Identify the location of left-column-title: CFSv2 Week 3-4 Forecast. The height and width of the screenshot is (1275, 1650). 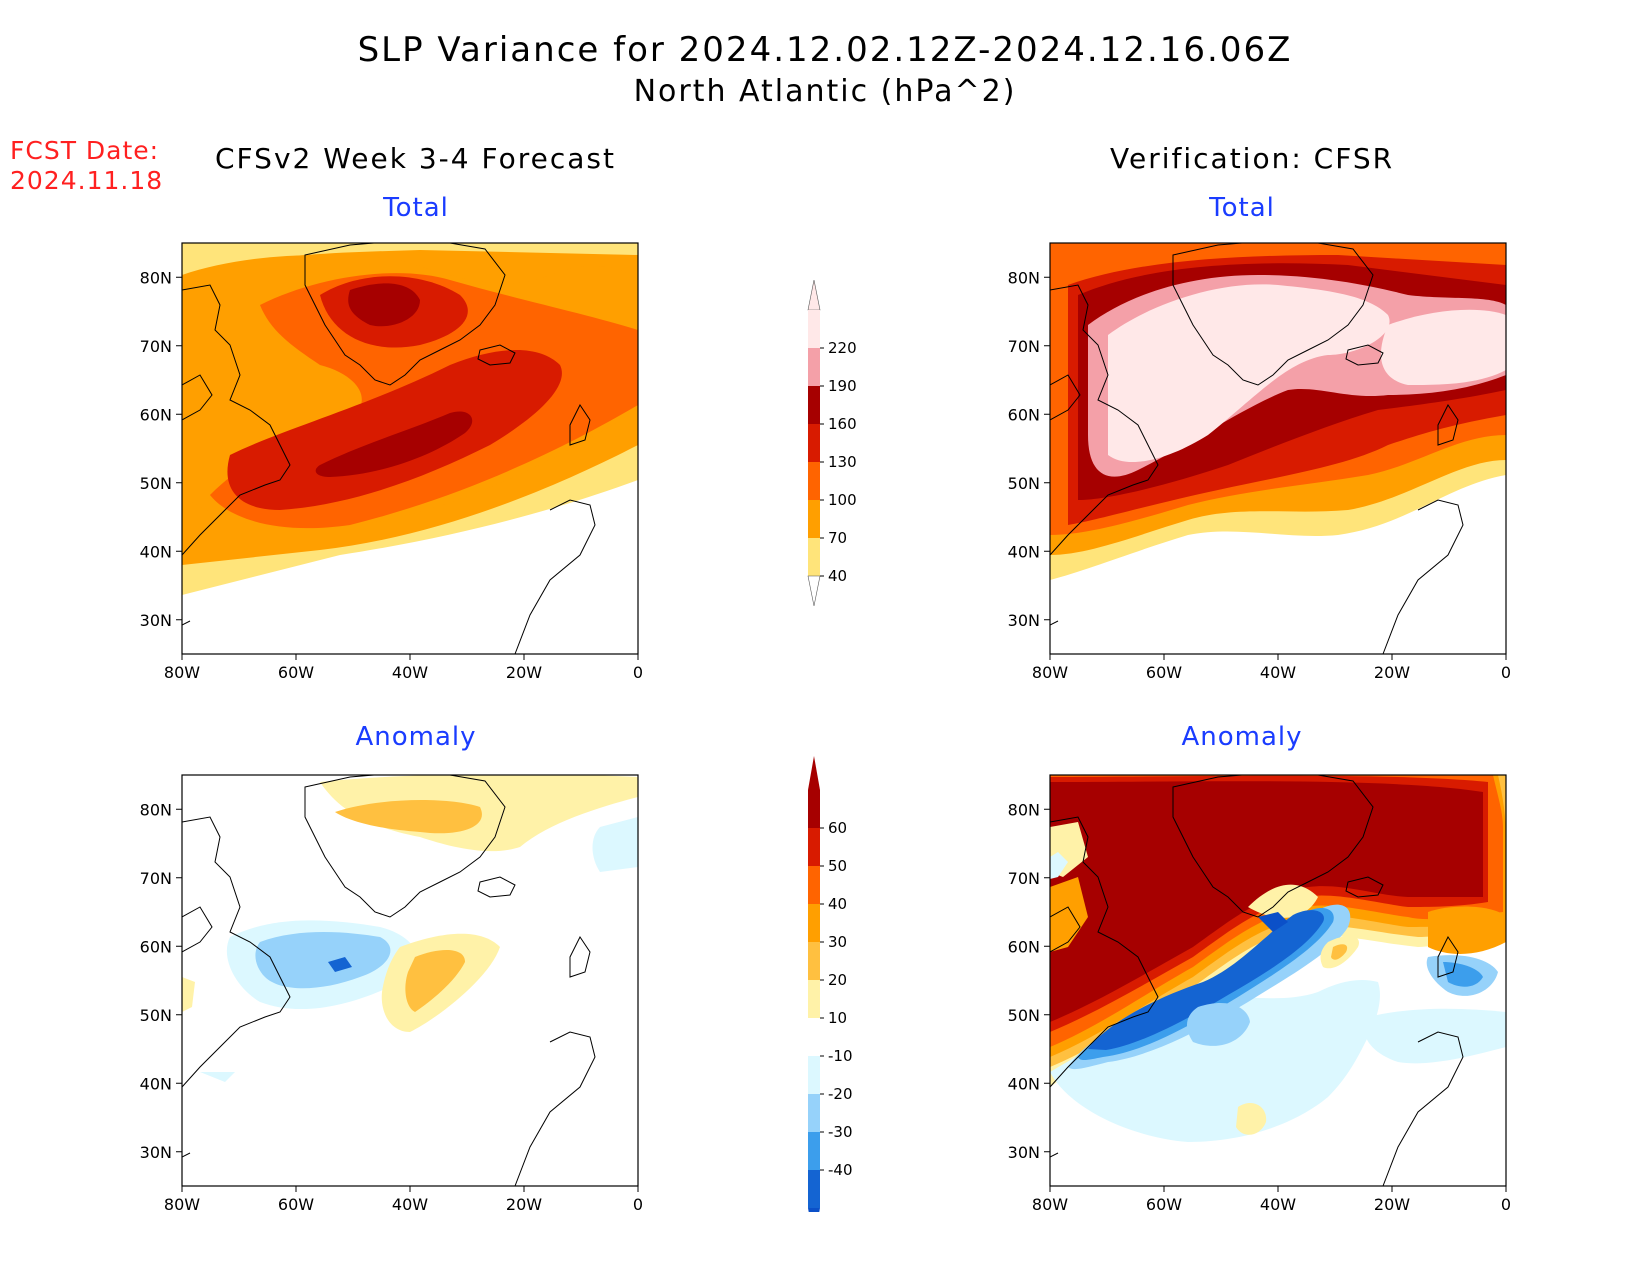
(415, 158).